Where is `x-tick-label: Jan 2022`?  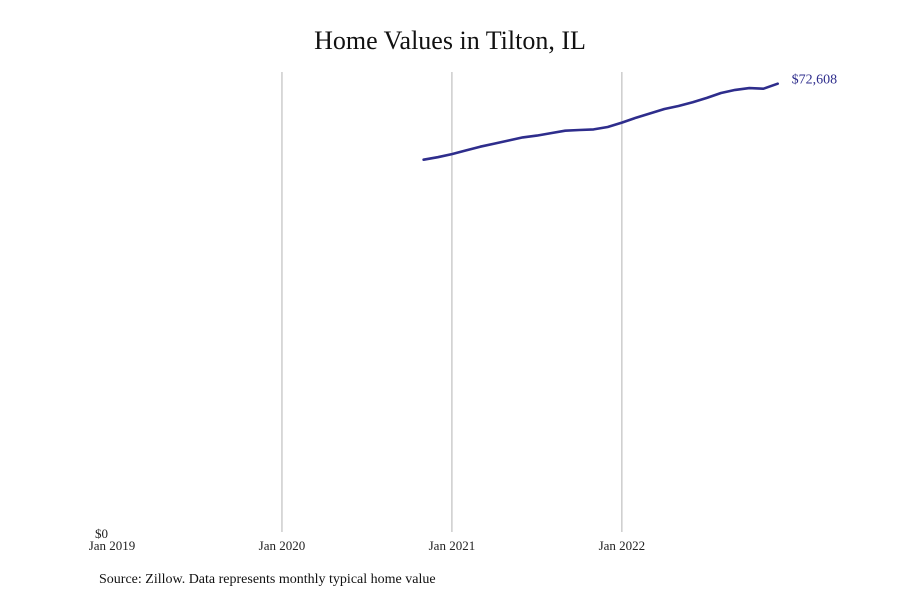
x-tick-label: Jan 2022 is located at coordinates (622, 545).